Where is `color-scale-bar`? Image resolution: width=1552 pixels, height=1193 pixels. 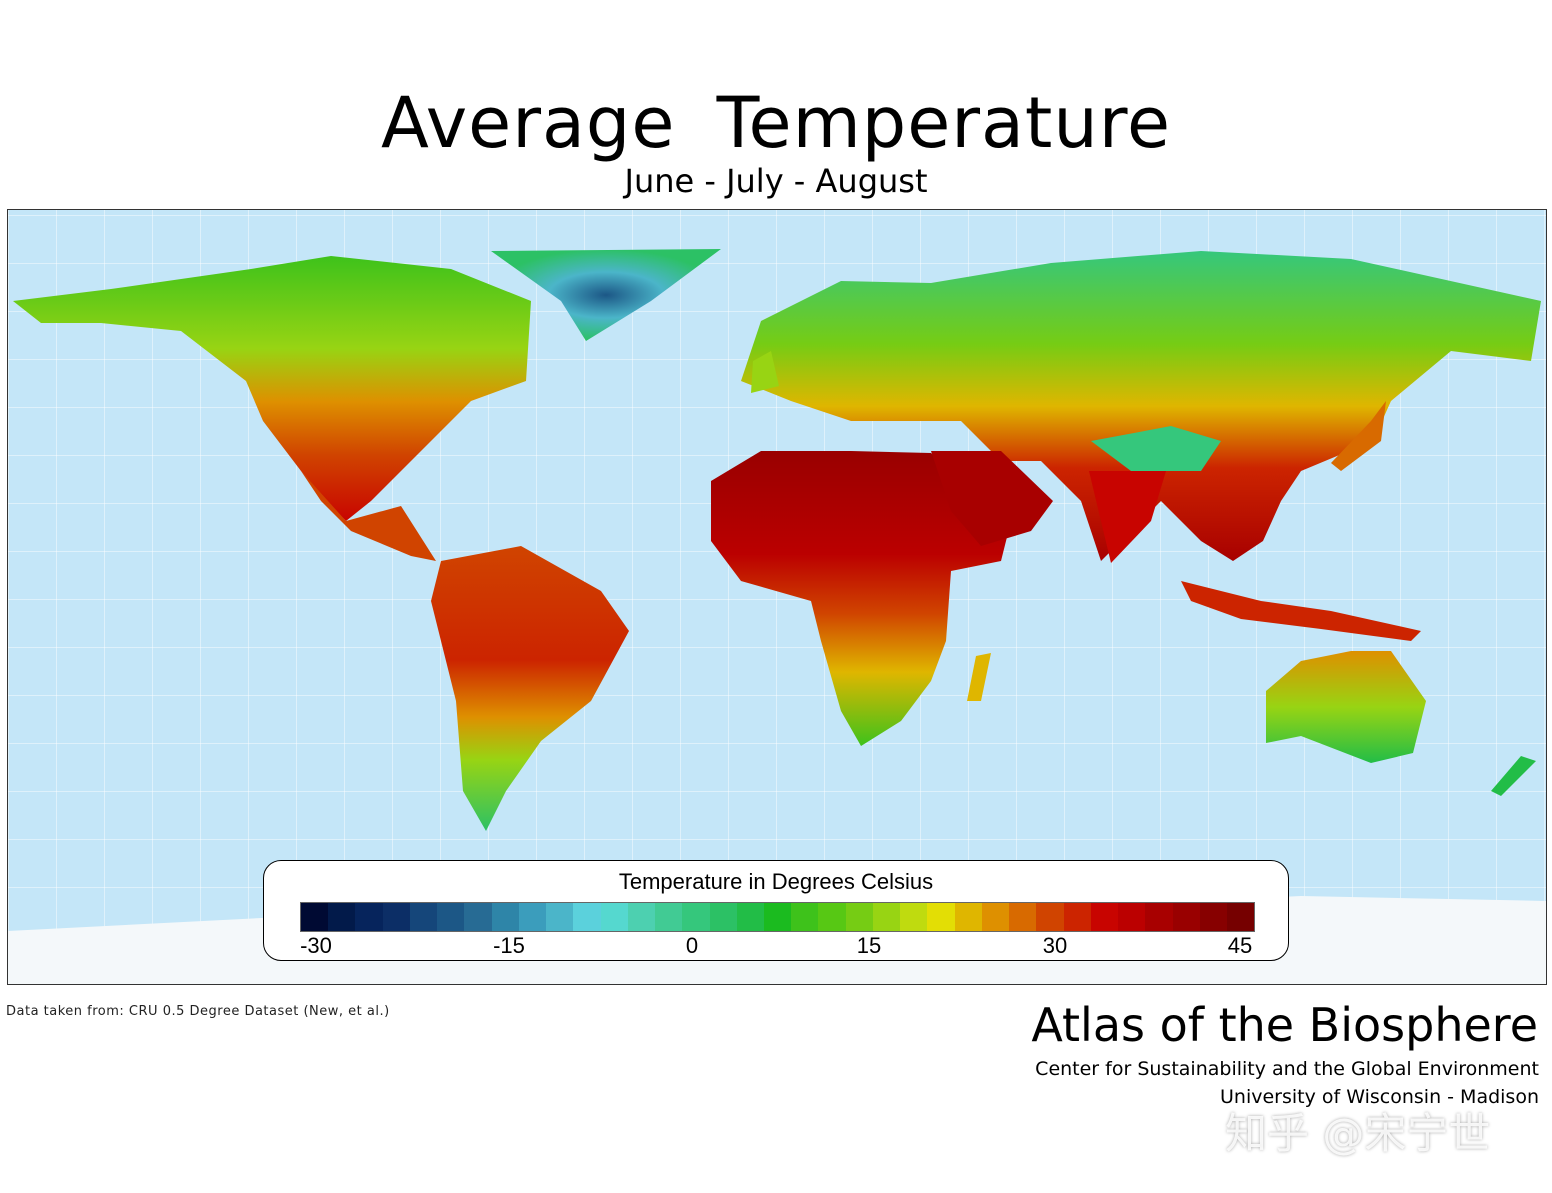 color-scale-bar is located at coordinates (777, 917).